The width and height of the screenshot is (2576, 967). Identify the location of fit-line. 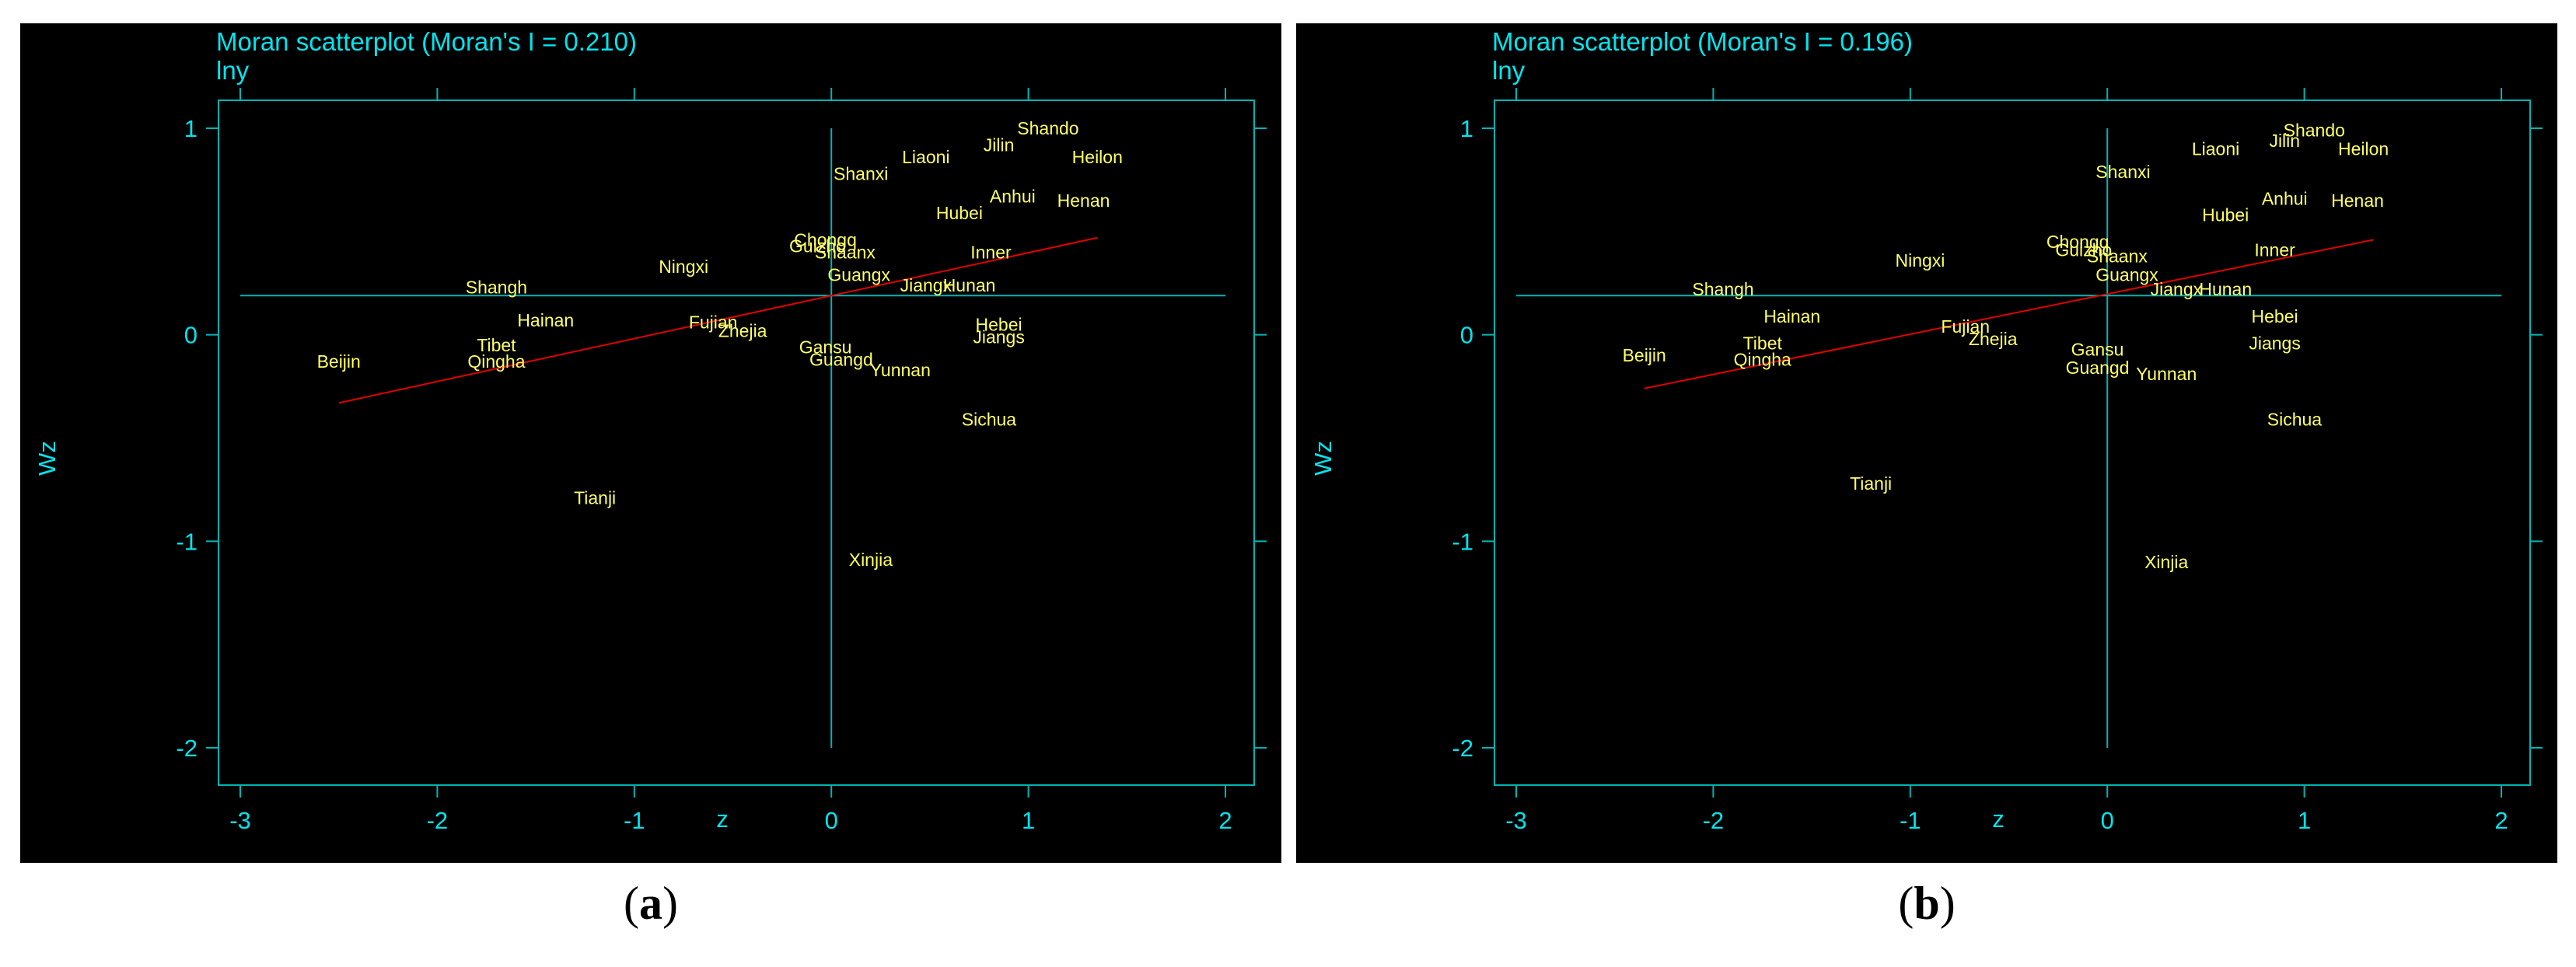
(718, 320).